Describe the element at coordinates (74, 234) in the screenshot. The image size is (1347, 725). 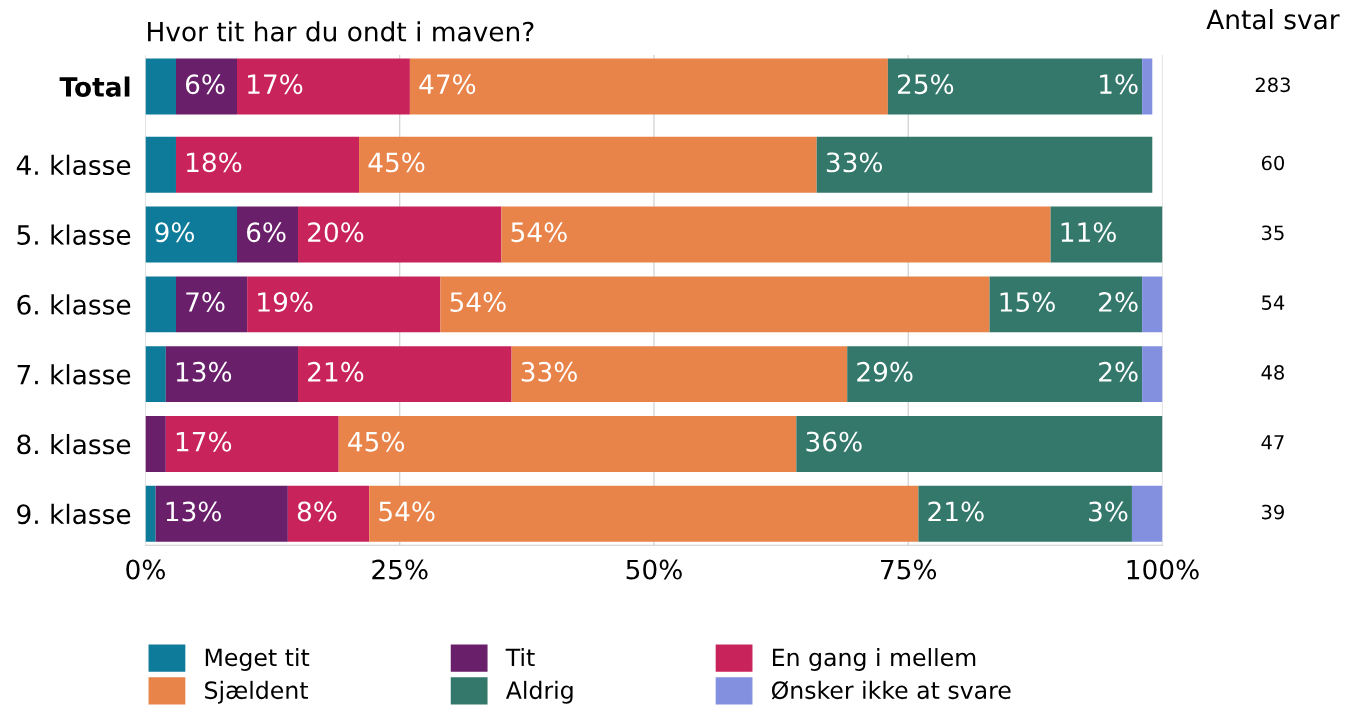
I see `y-tick-label: 5. klasse` at that location.